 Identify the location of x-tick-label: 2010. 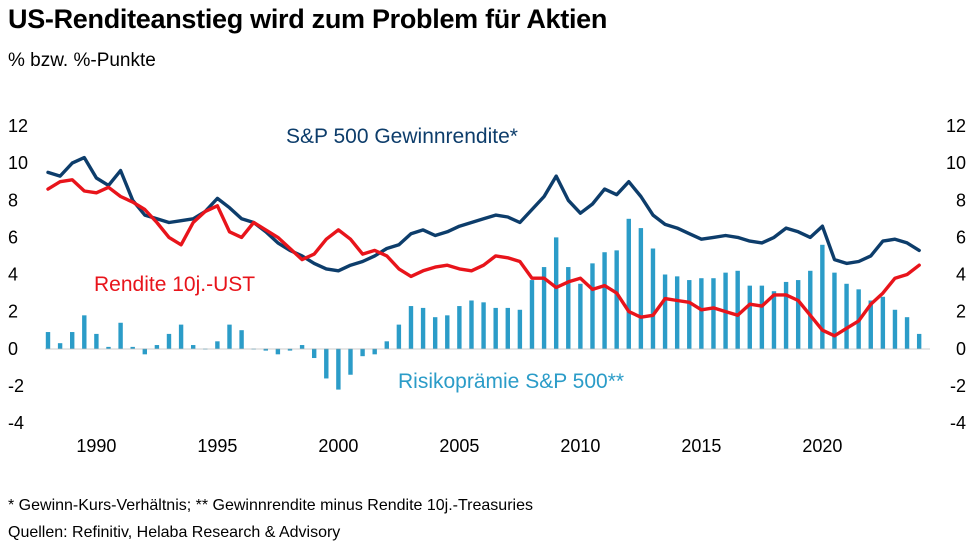
(580, 446).